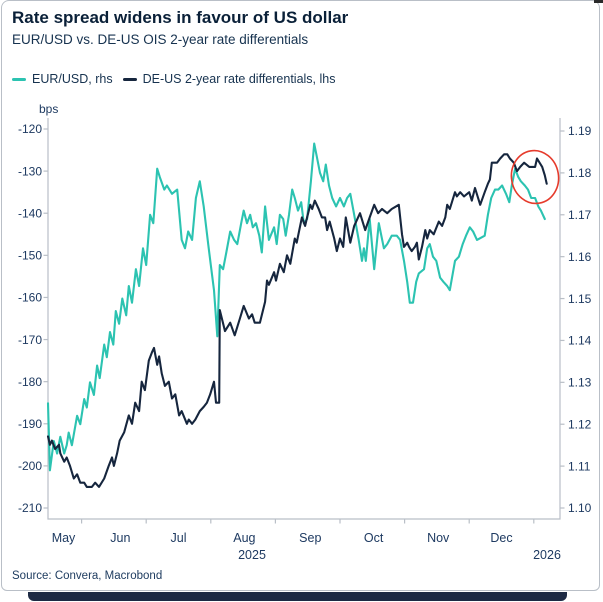 The width and height of the screenshot is (603, 602). I want to click on left-axis-tick-label: -120, so click(30, 129).